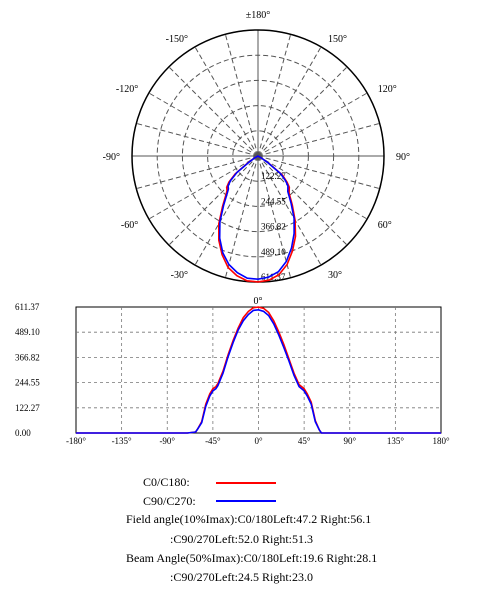 The image size is (492, 596). I want to click on legend-c0-line, so click(246, 483).